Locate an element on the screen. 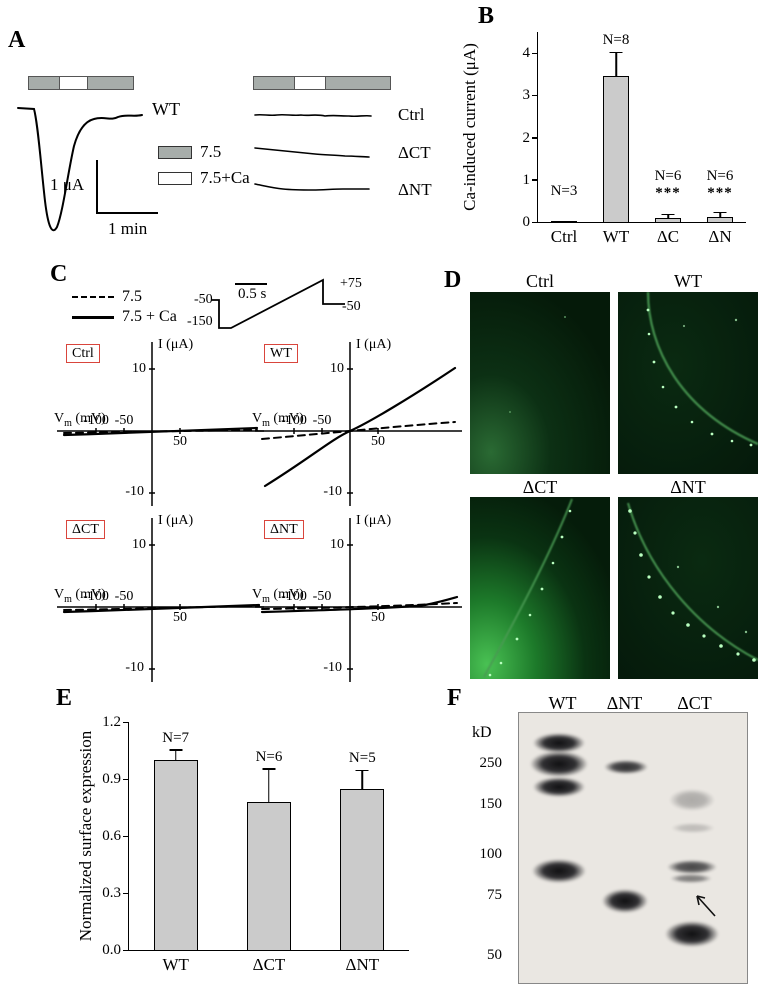 Image resolution: width=759 pixels, height=987 pixels. bar-group-ΔNT: N=5 ΔNT is located at coordinates (362, 848).